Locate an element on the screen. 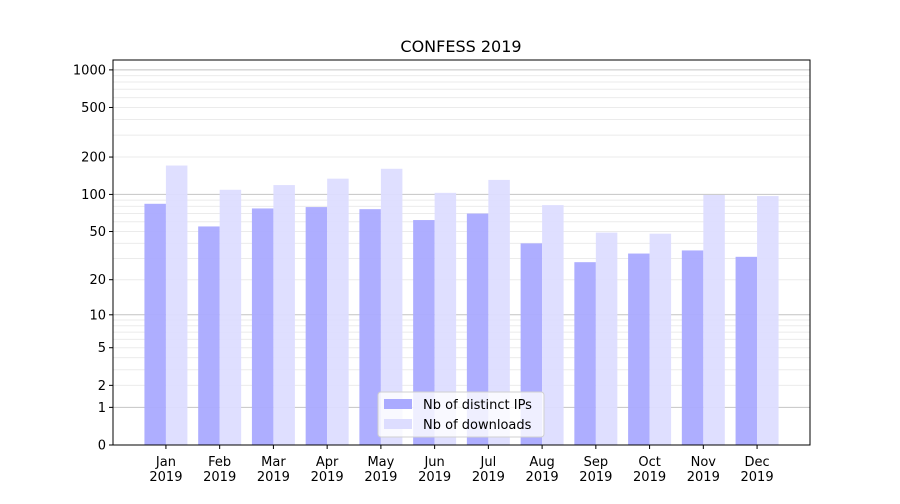 The width and height of the screenshot is (900, 504). x-tick-label-line: Apr is located at coordinates (327, 462).